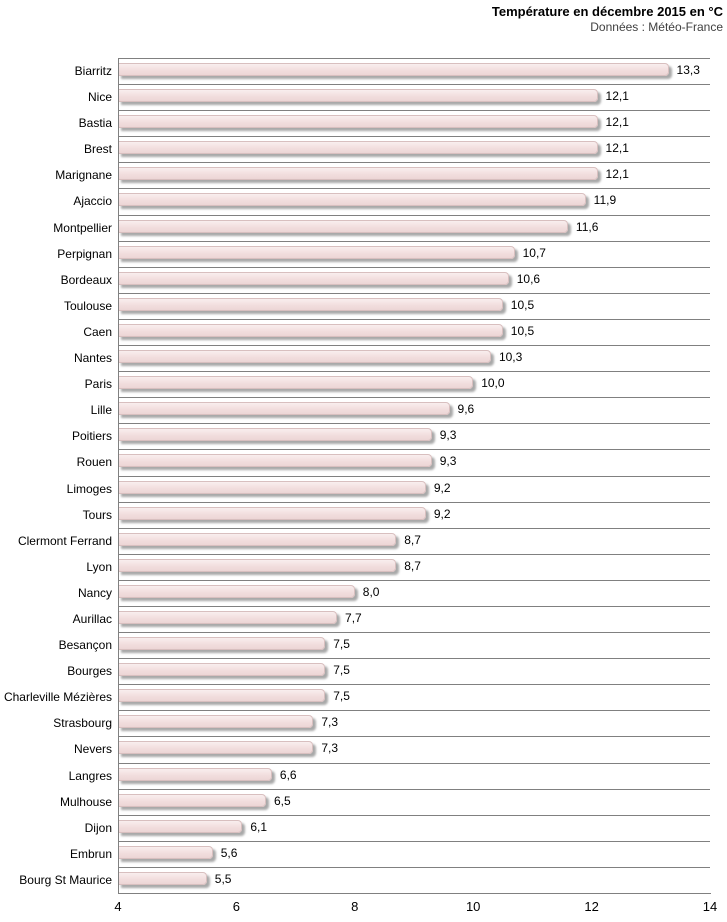 The width and height of the screenshot is (727, 922). Describe the element at coordinates (605, 200) in the screenshot. I see `value-label: 11,9` at that location.